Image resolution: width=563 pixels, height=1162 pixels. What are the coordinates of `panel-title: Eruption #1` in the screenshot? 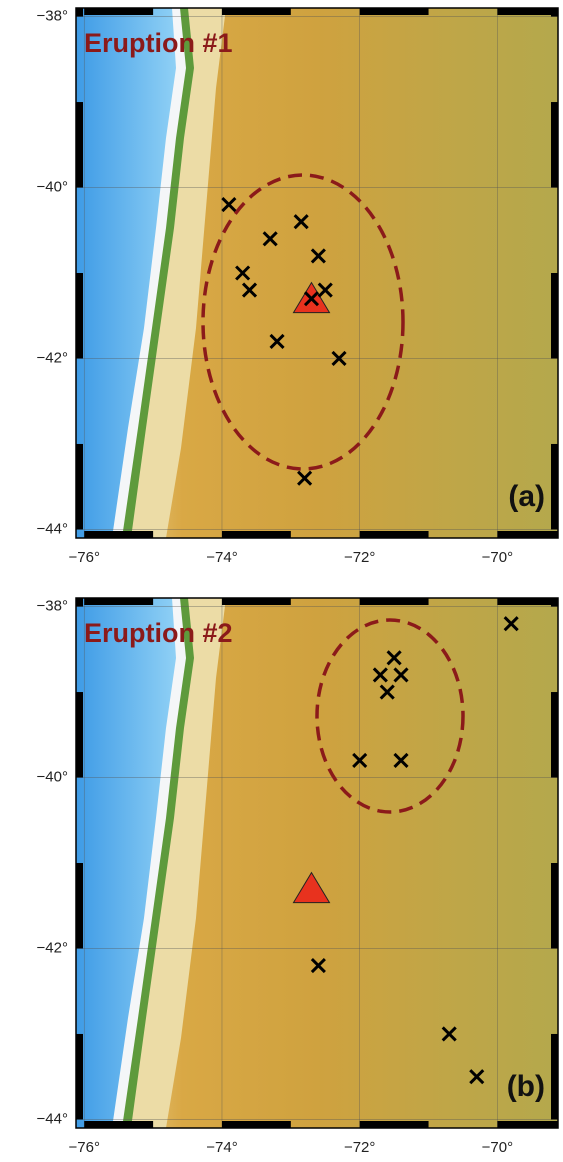 It's located at (158, 43).